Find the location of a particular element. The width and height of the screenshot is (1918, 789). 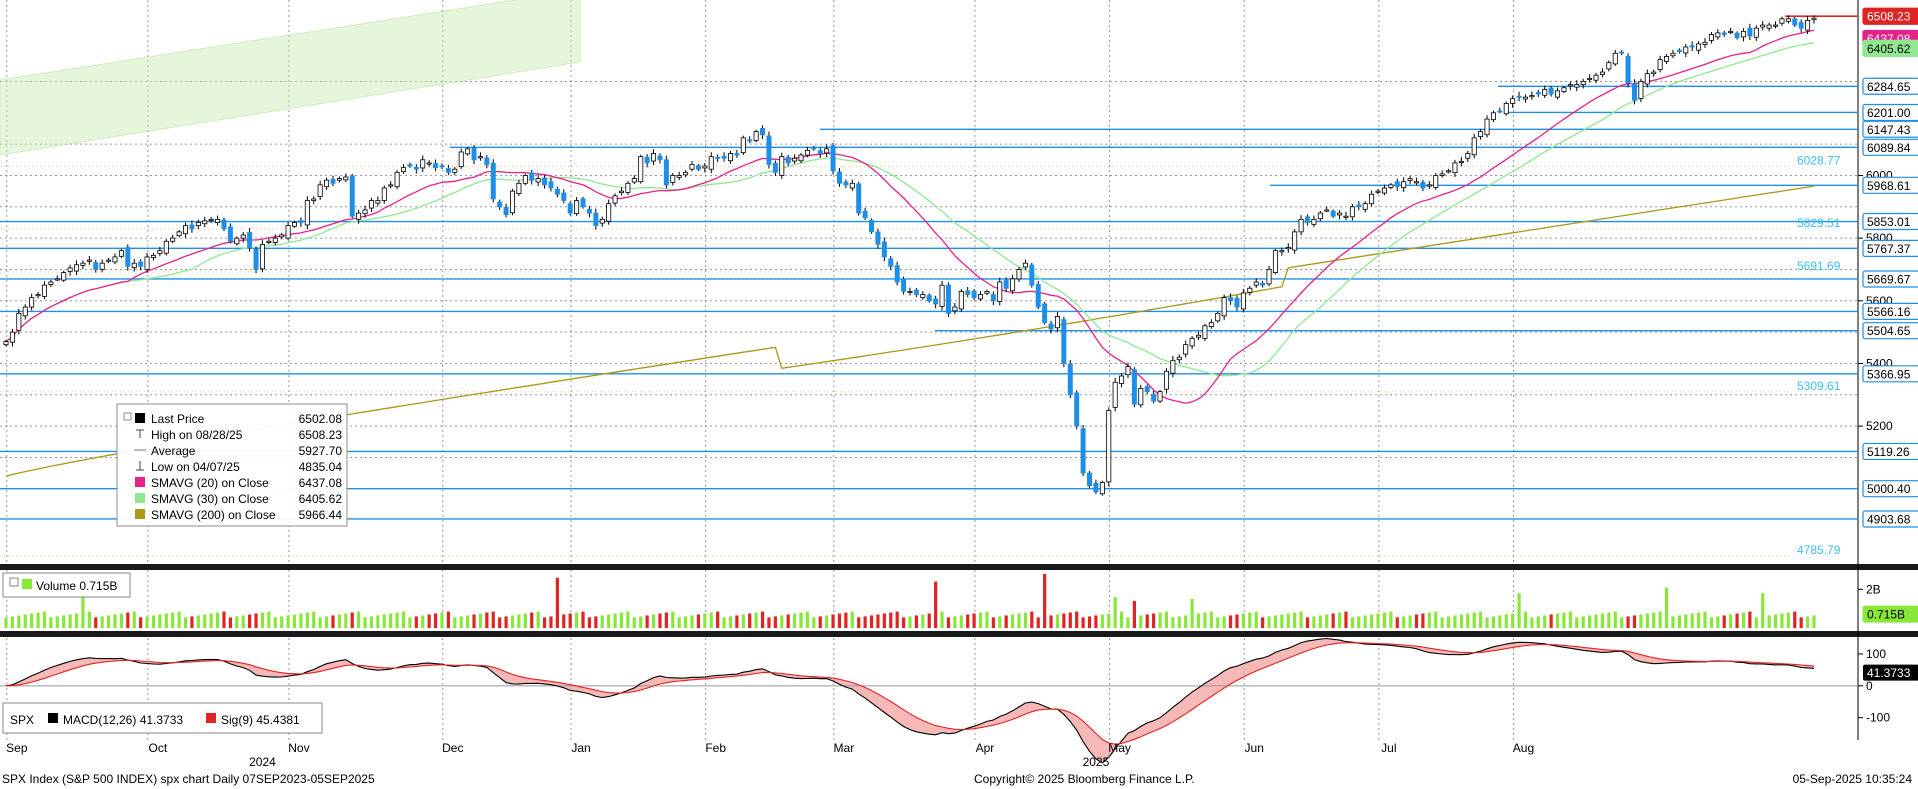

level-label: 4903.68 is located at coordinates (1889, 519).